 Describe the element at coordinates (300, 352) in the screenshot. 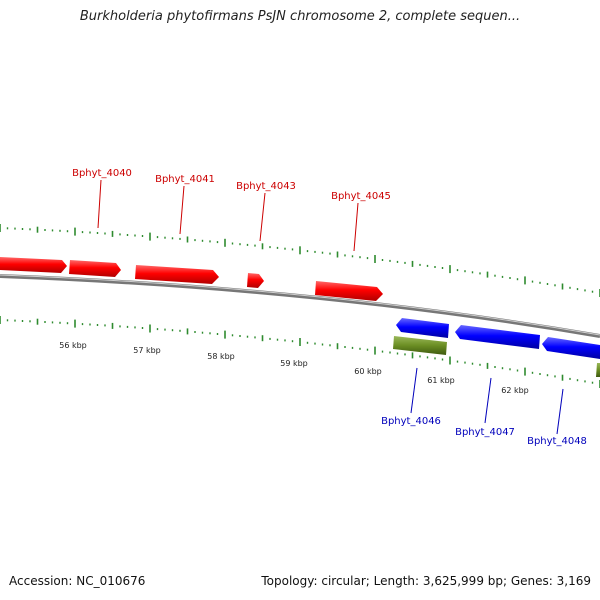

I see `lower-tick-ruler` at that location.